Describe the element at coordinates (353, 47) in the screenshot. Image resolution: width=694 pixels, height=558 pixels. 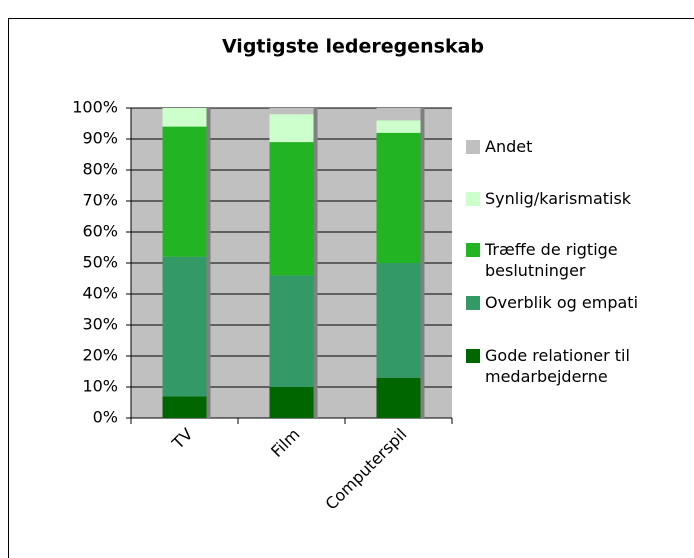
I see `chart-title: Vigtigste lederegenskab` at that location.